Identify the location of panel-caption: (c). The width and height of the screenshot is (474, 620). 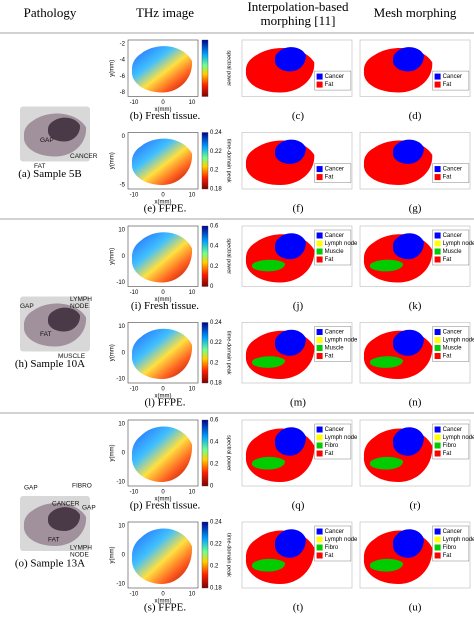
(298, 116).